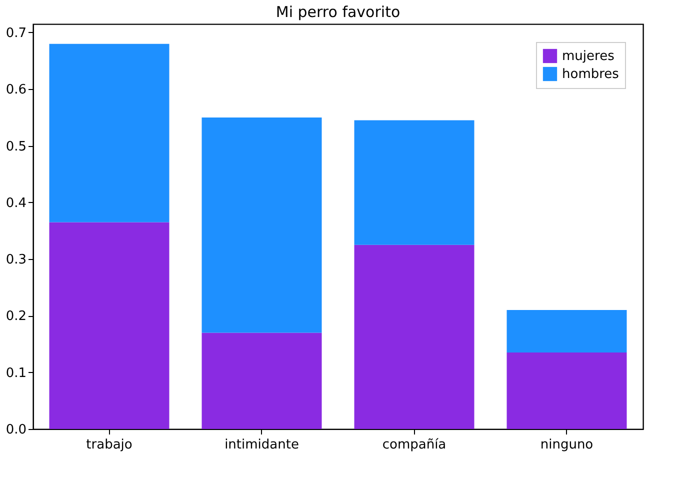  Describe the element at coordinates (338, 12) in the screenshot. I see `chart-title: Mi perro favorito` at that location.